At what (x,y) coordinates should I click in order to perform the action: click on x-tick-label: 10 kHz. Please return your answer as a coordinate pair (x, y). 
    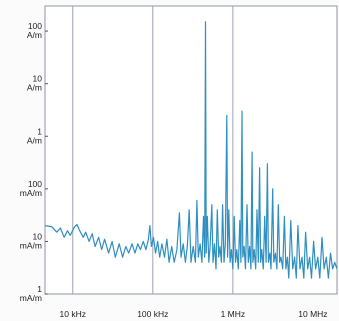
    Looking at the image, I should click on (73, 314).